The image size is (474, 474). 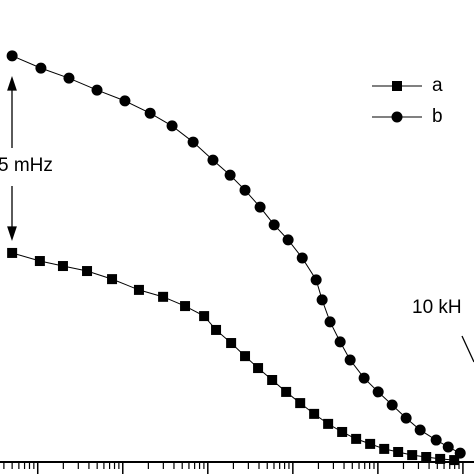 What do you see at coordinates (26, 165) in the screenshot?
I see `annotation: 5 mHz` at bounding box center [26, 165].